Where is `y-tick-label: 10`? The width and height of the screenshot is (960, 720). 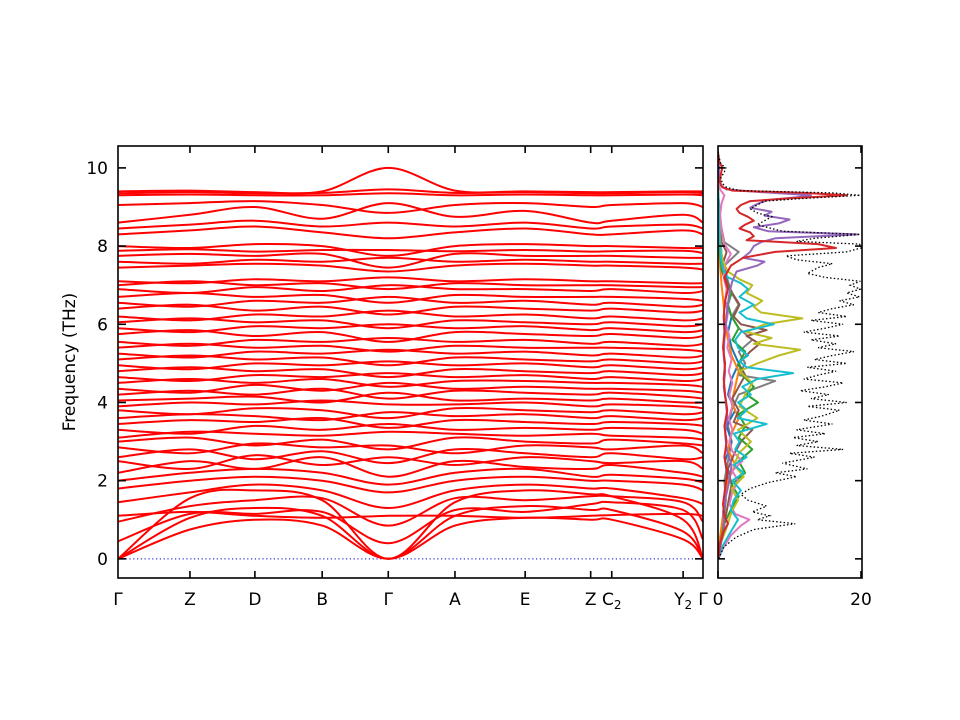
y-tick-label: 10 is located at coordinates (97, 169).